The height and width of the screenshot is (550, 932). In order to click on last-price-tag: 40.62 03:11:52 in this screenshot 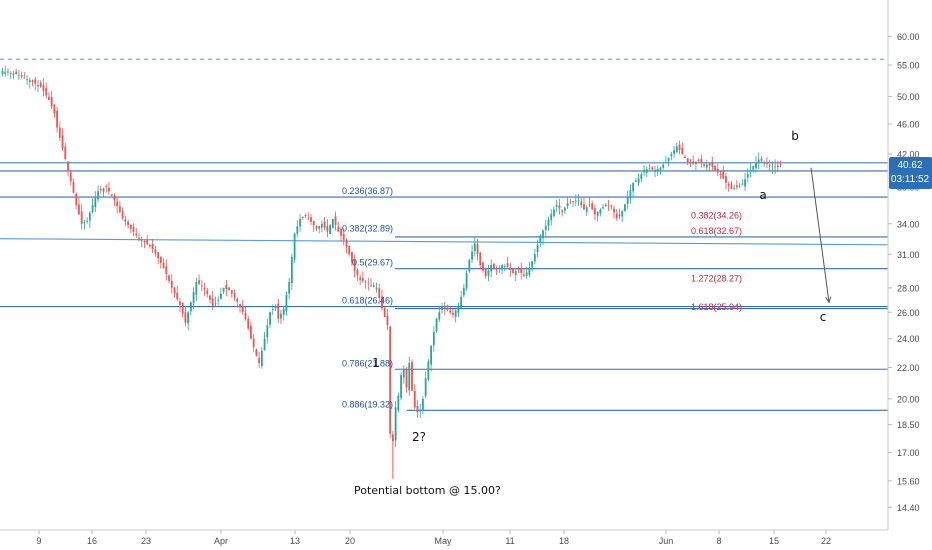, I will do `click(910, 173)`.